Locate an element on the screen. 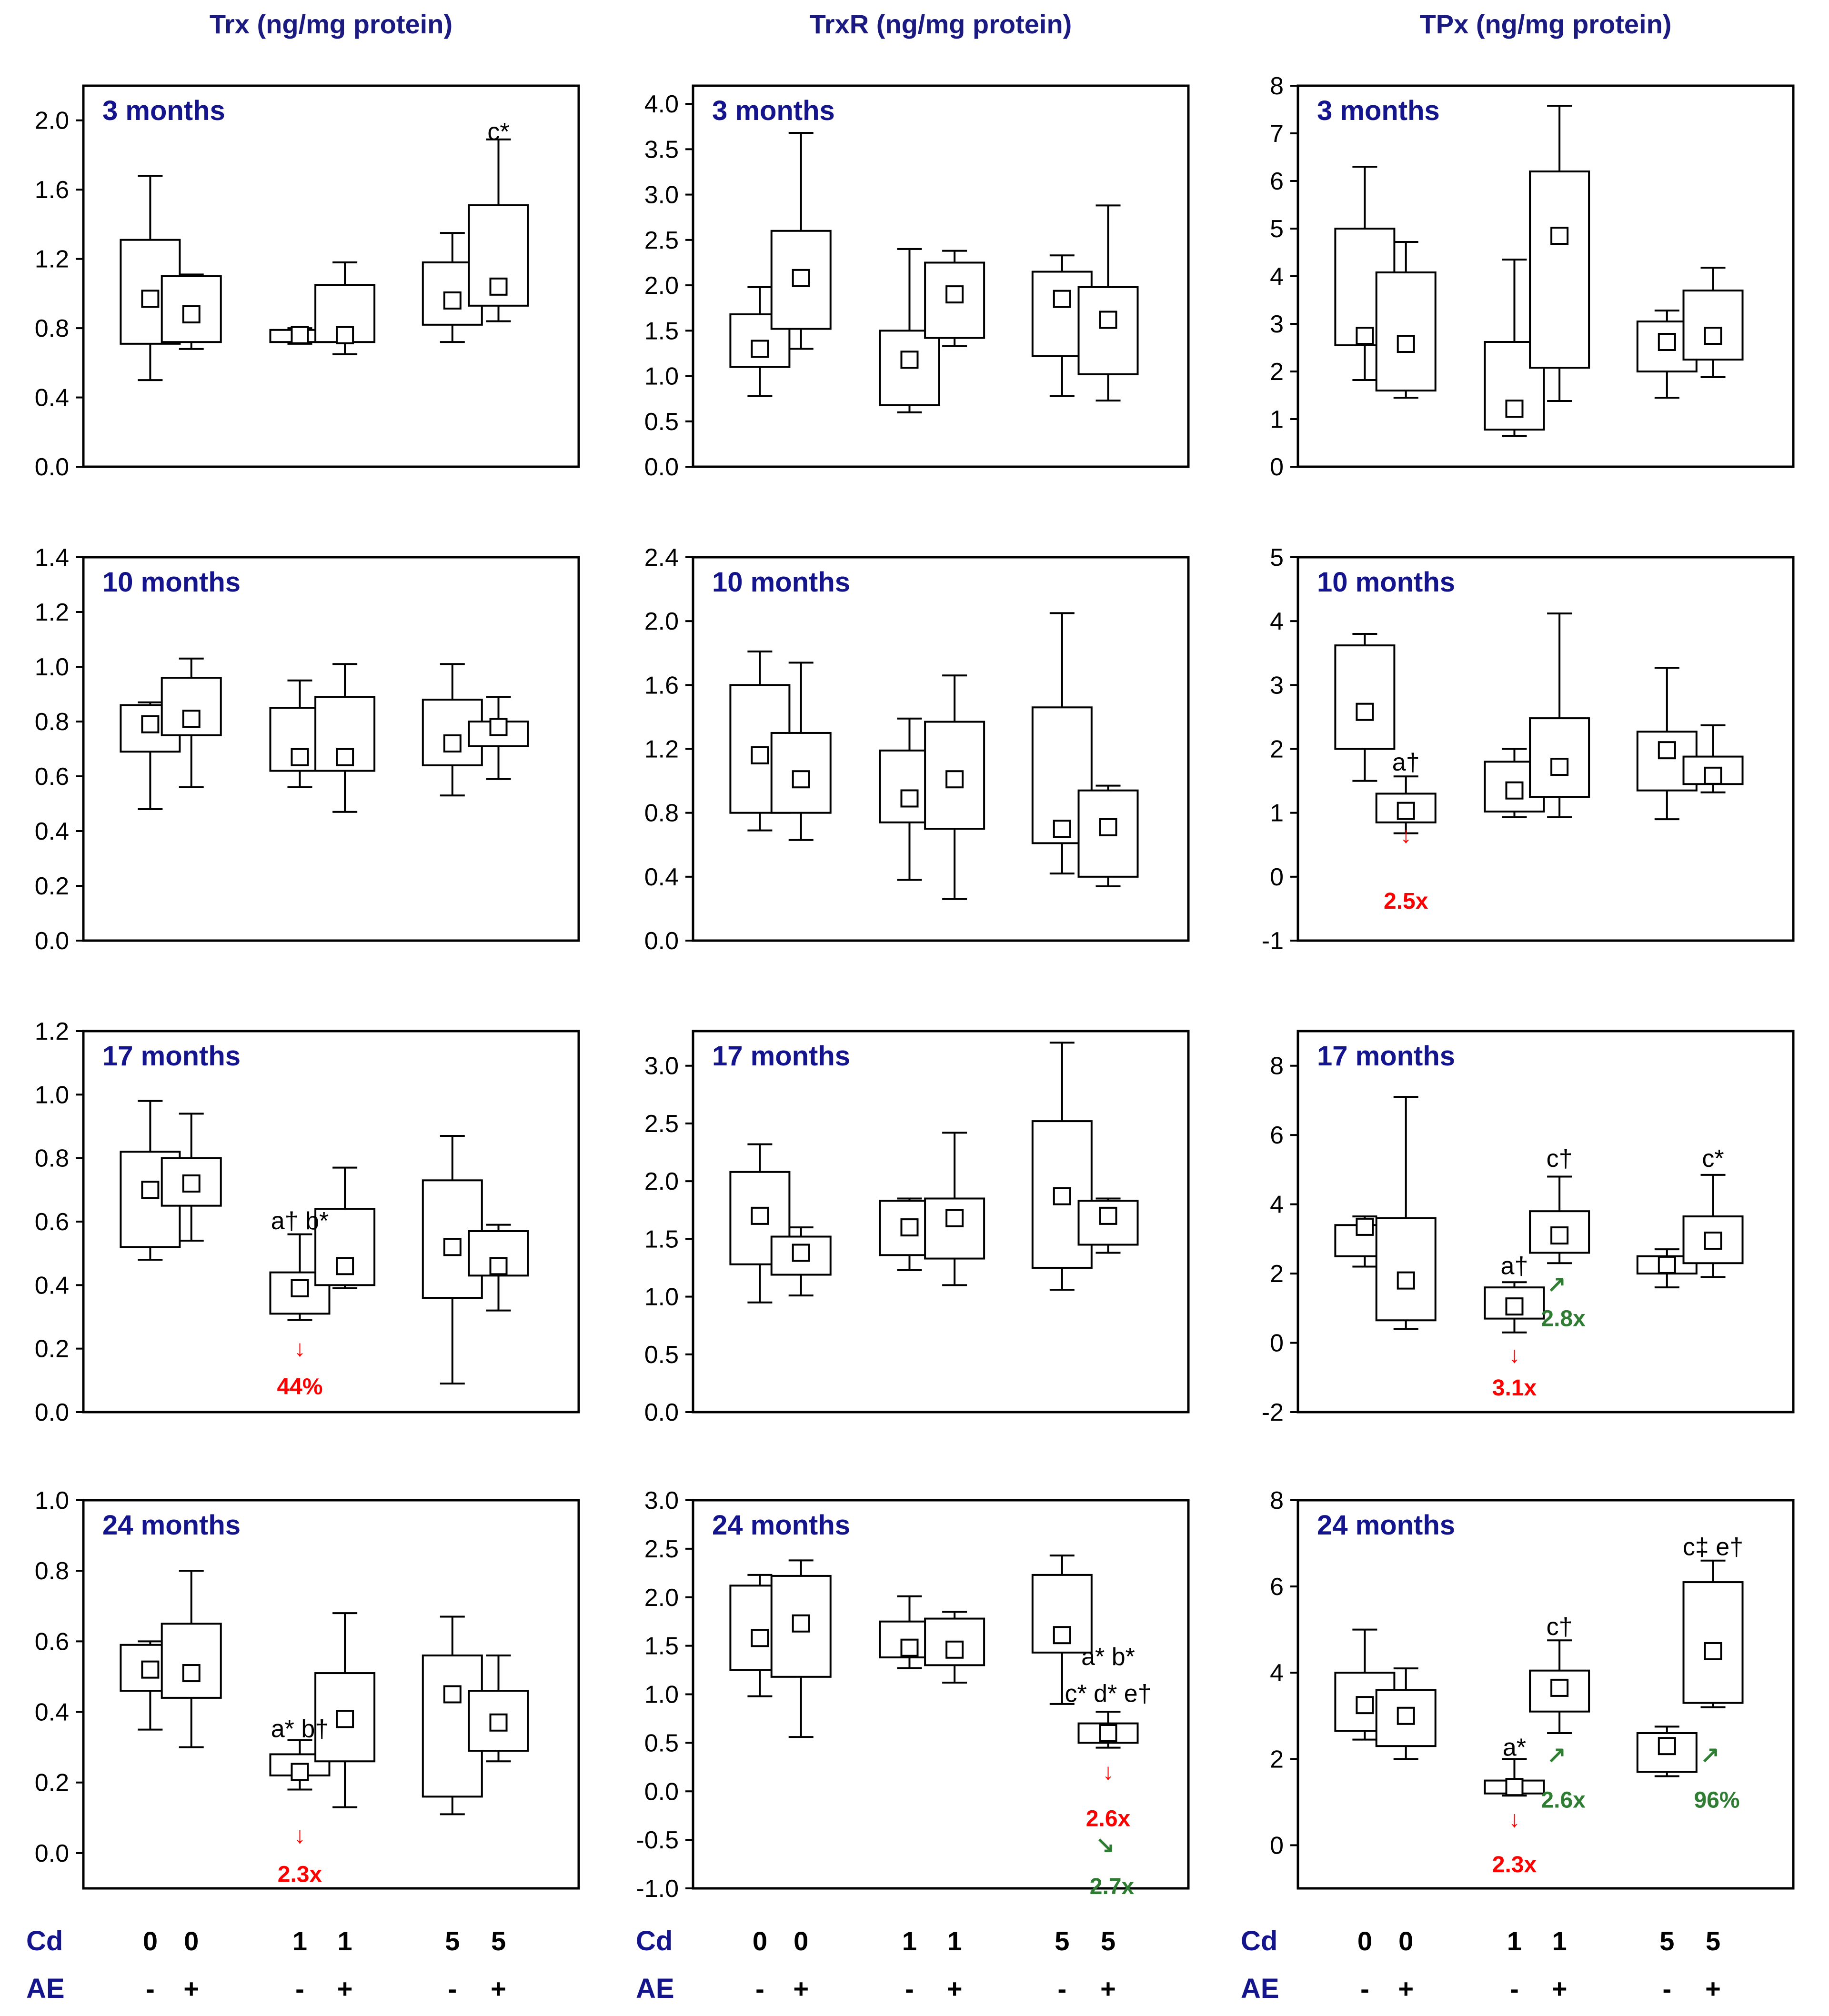 The height and width of the screenshot is (2016, 1829). period-label: 17 months is located at coordinates (781, 1056).